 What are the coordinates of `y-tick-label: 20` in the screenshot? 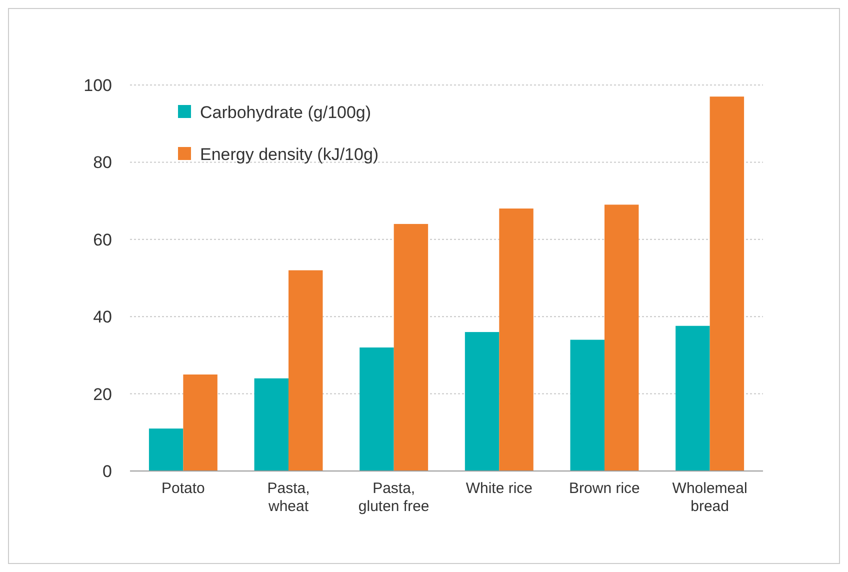 It's located at (102, 394).